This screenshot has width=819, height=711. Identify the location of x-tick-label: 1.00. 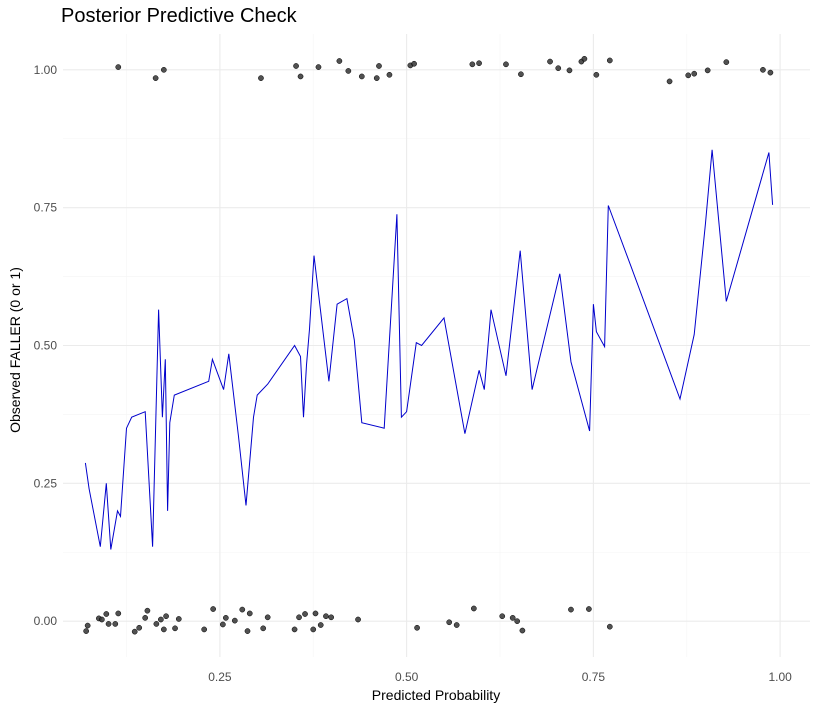
(780, 677).